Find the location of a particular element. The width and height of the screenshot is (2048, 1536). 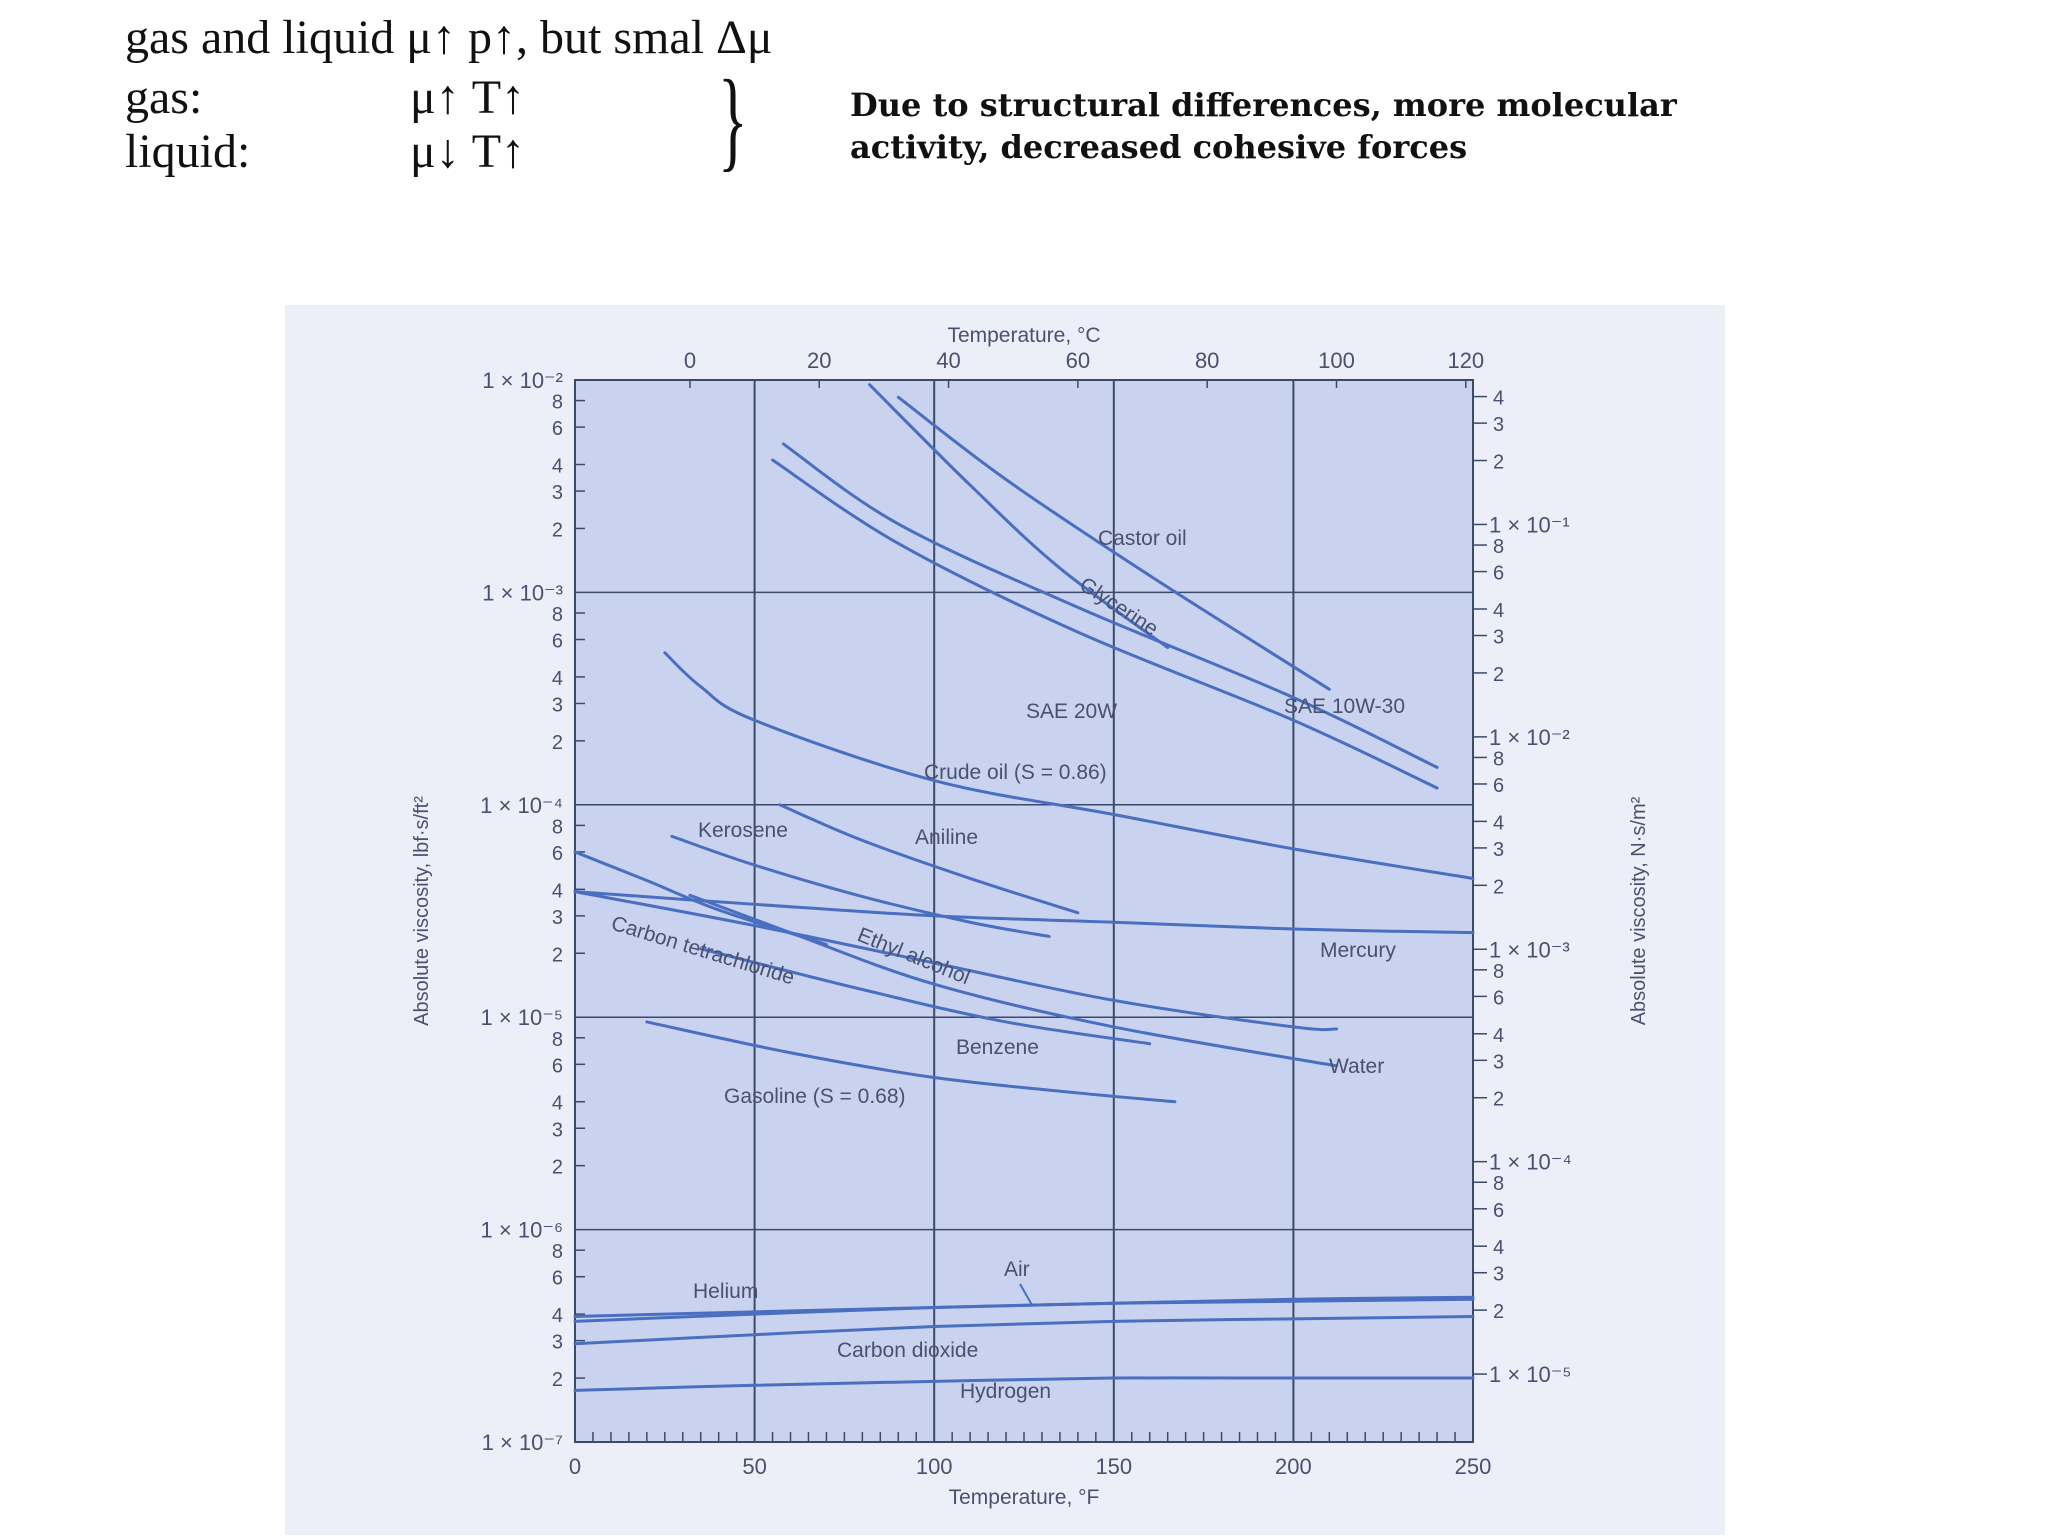

x-tick-label: 50 is located at coordinates (754, 1466).